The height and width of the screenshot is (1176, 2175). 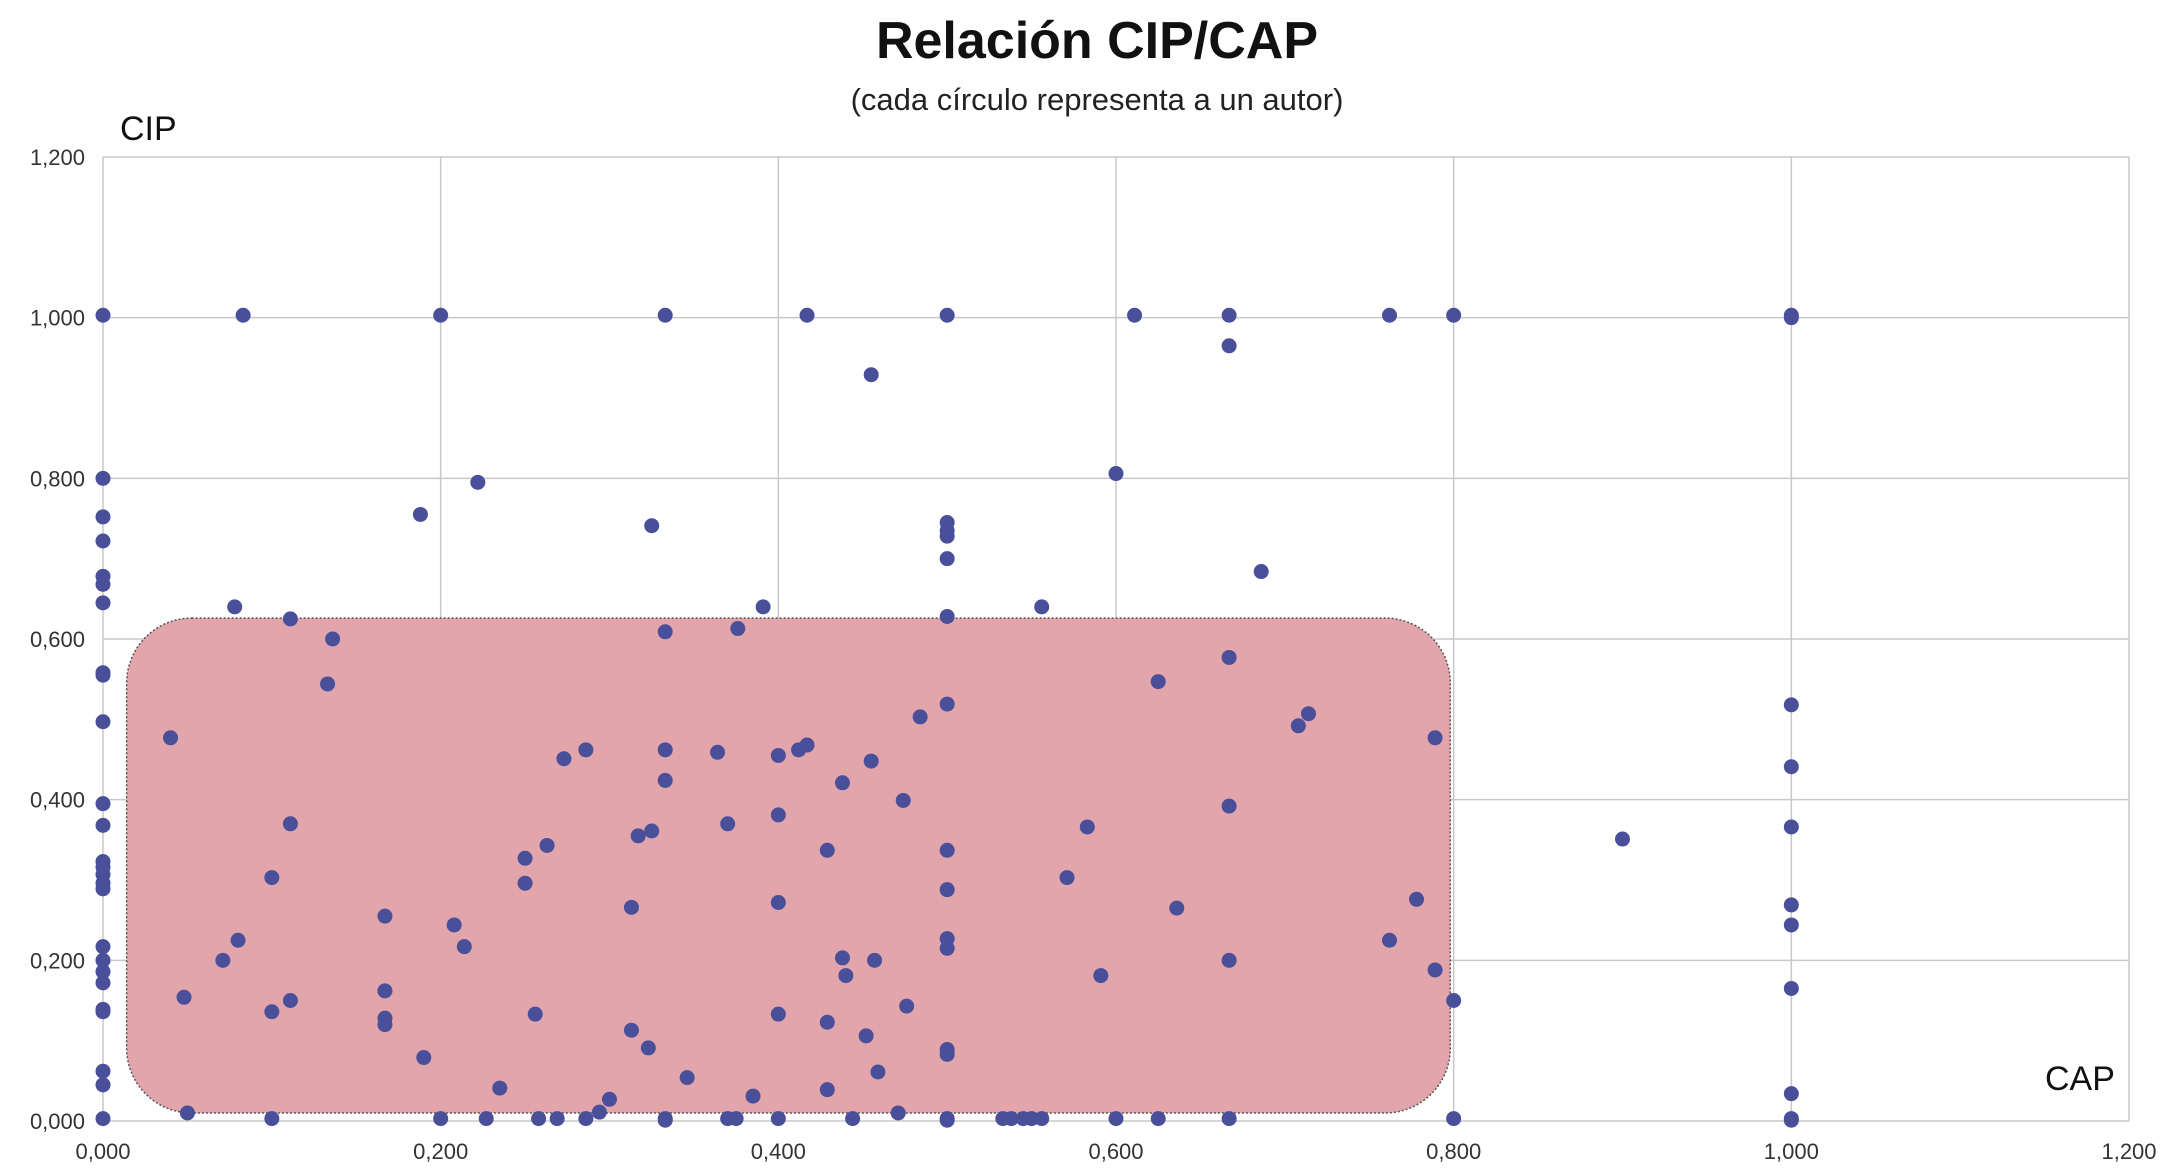 What do you see at coordinates (57, 800) in the screenshot?
I see `y-tick-label-2: 0,400` at bounding box center [57, 800].